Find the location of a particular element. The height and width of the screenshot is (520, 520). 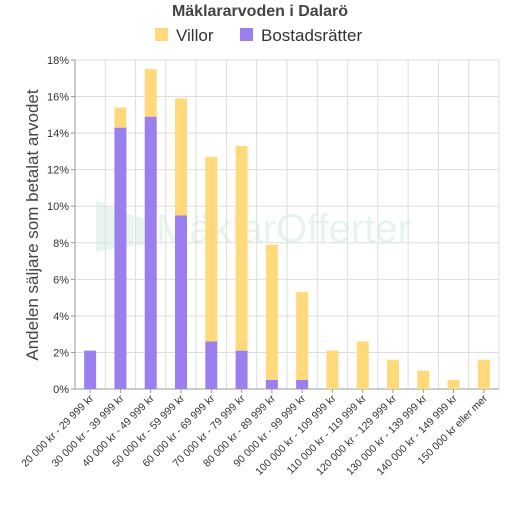

y-tick-label: 0% is located at coordinates (61, 390).